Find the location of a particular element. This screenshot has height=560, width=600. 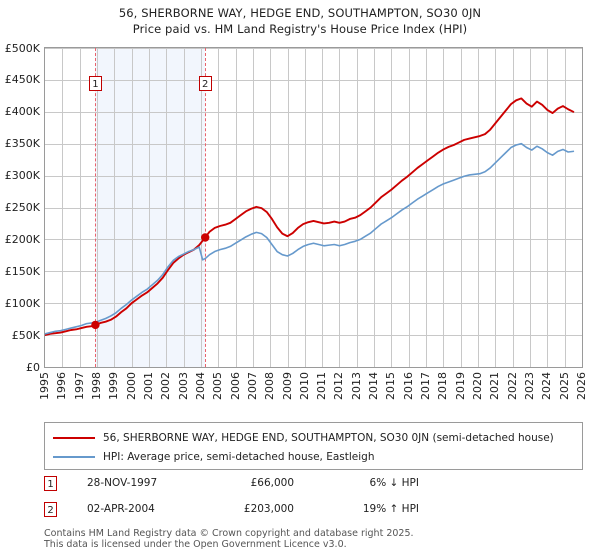

x-tick-label: 2020 is located at coordinates (478, 386).